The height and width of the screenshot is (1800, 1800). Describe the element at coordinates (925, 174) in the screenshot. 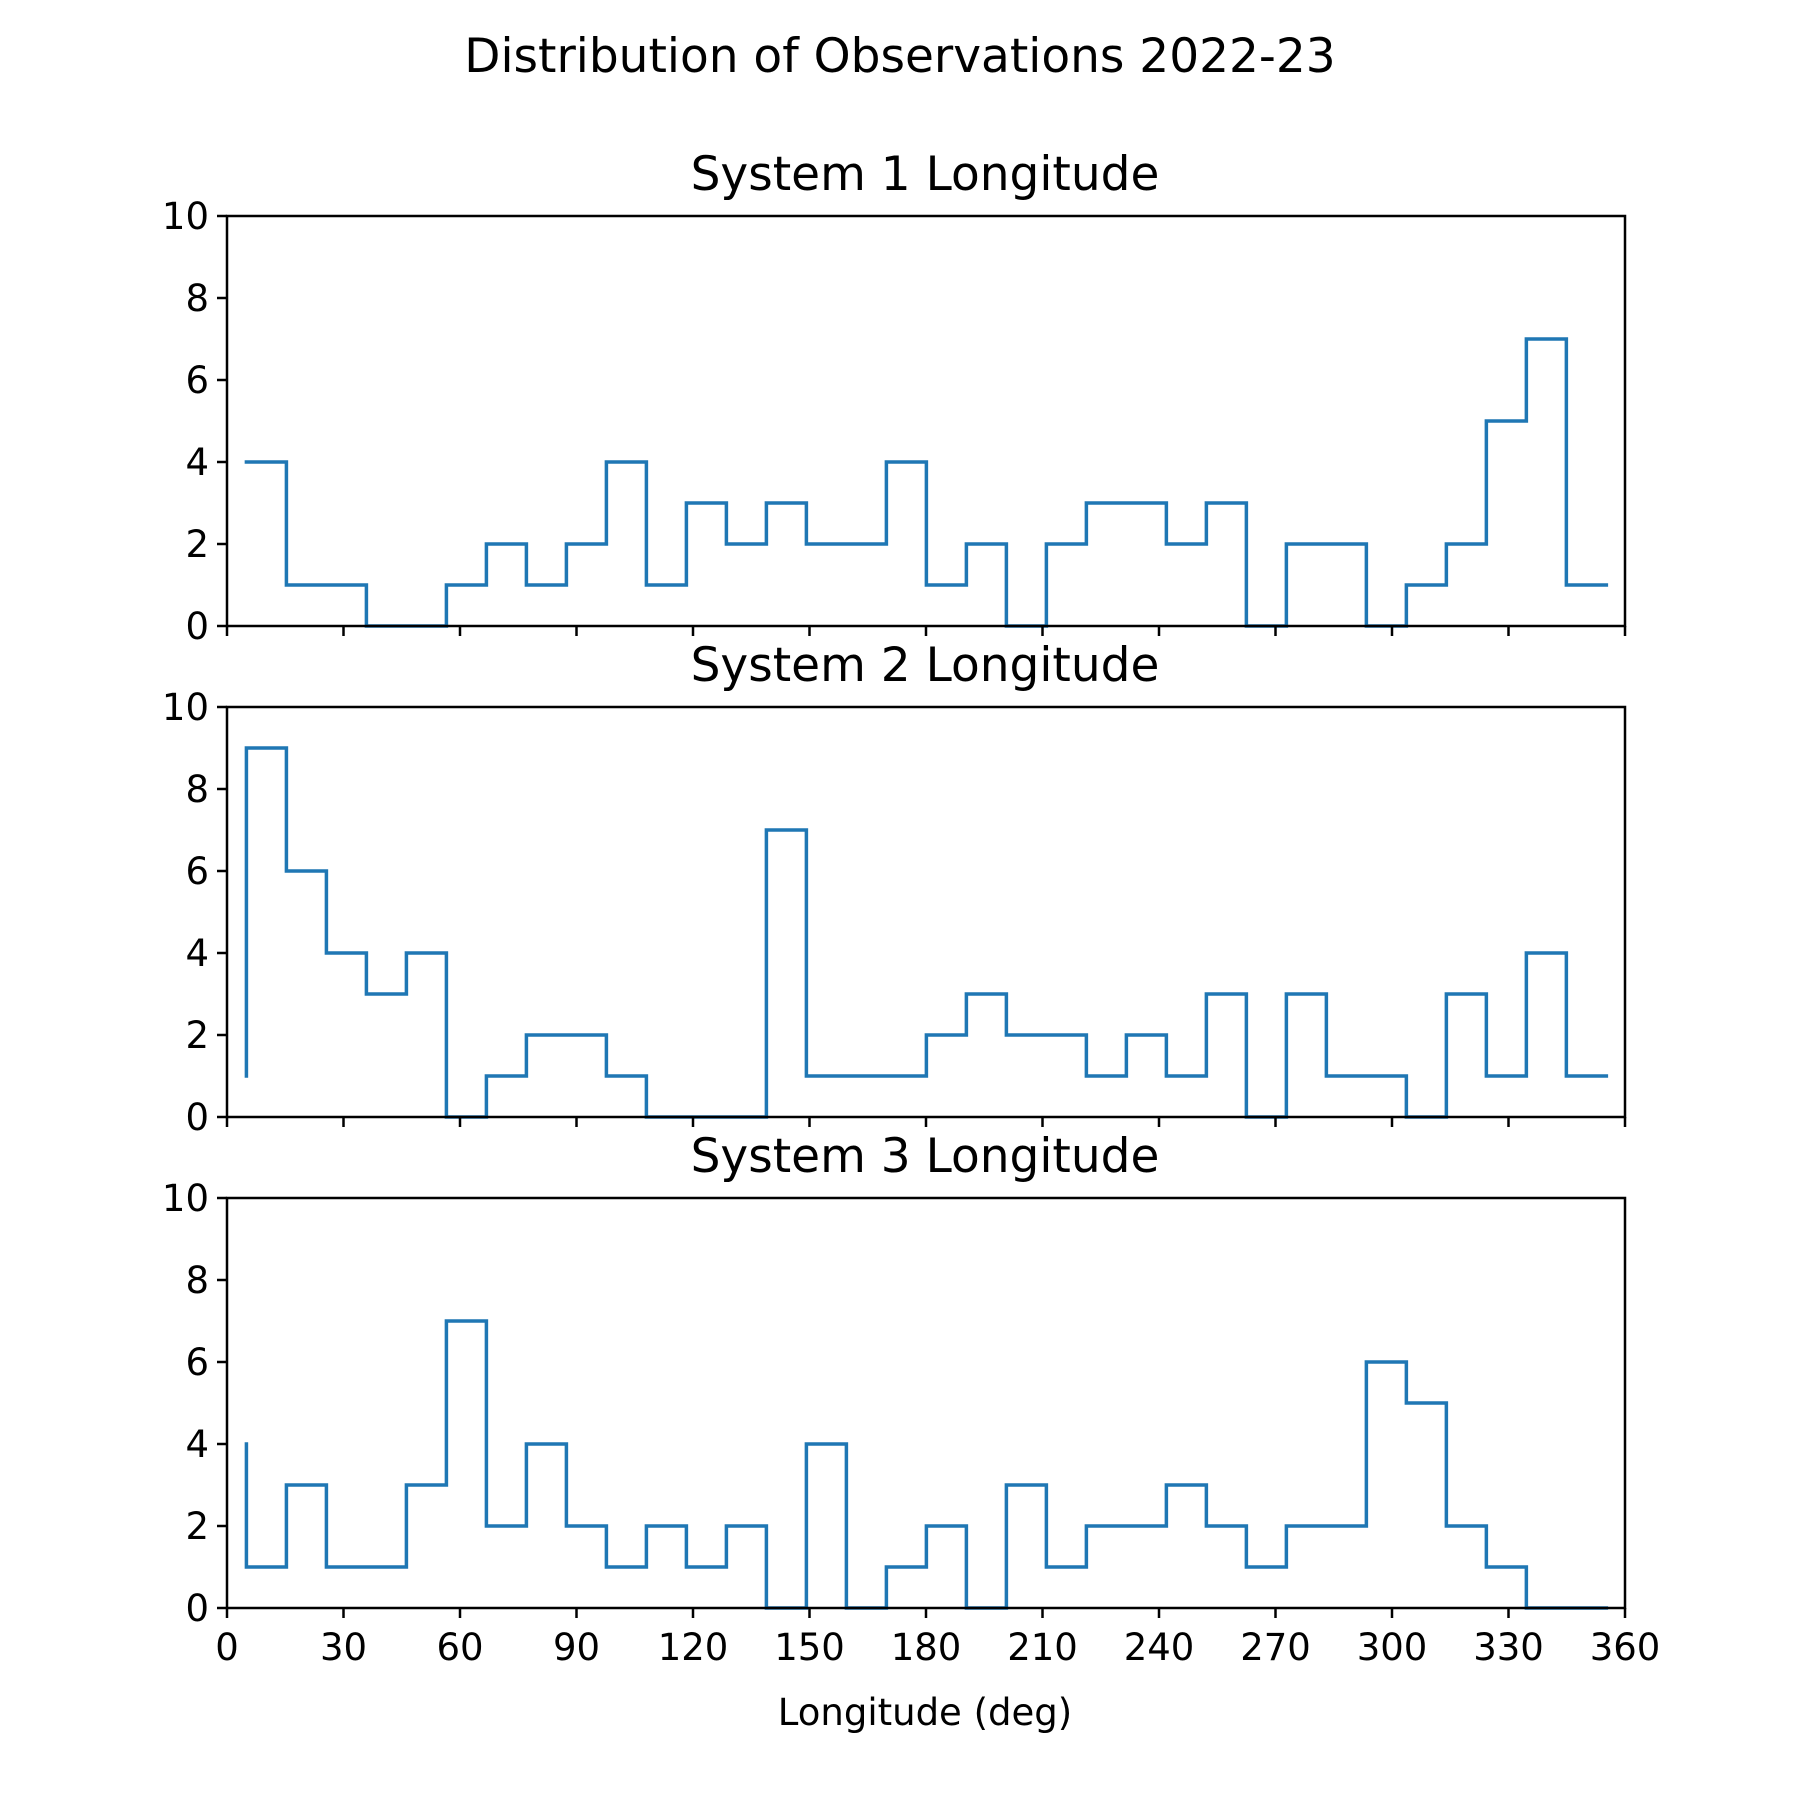

I see `panel-title: System 1 Longitude` at that location.